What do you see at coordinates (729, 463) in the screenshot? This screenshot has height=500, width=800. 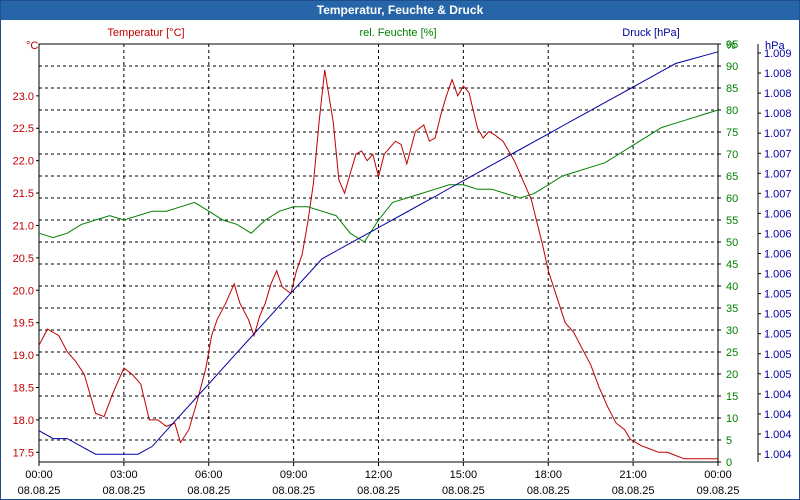 I see `humidity-tick-label: 0` at bounding box center [729, 463].